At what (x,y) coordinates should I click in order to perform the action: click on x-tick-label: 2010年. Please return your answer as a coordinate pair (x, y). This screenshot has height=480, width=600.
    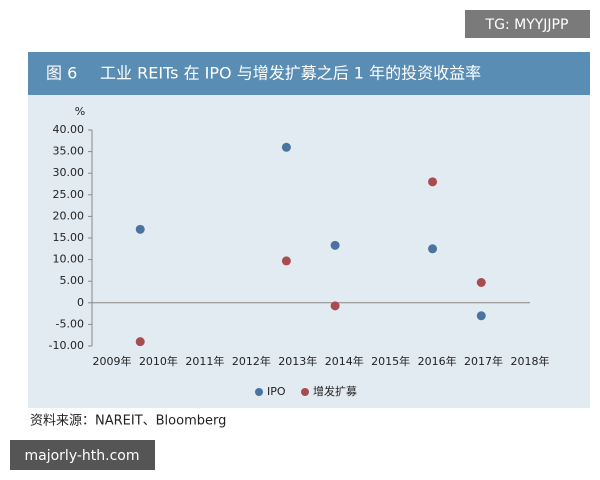
    Looking at the image, I should click on (158, 361).